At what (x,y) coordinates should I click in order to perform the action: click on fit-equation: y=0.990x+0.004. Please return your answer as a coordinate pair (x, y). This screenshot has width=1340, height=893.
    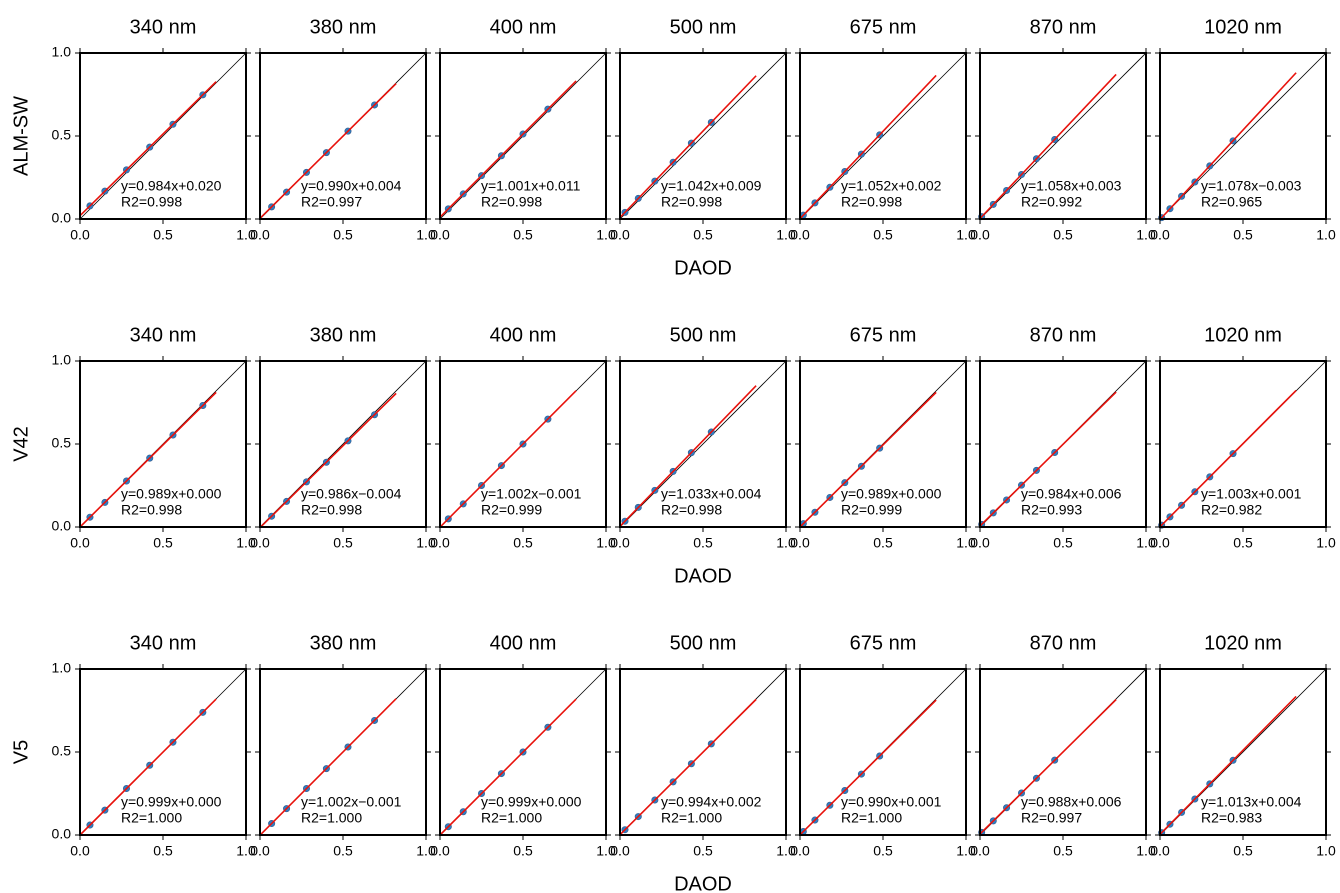
    Looking at the image, I should click on (351, 186).